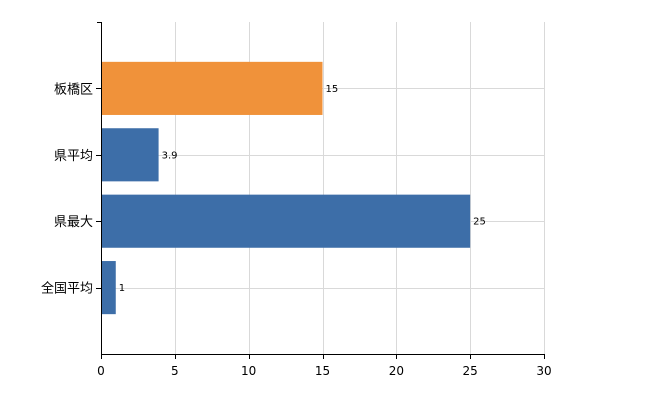 The image size is (650, 400). What do you see at coordinates (73, 156) in the screenshot?
I see `category-label-2: 県平均` at bounding box center [73, 156].